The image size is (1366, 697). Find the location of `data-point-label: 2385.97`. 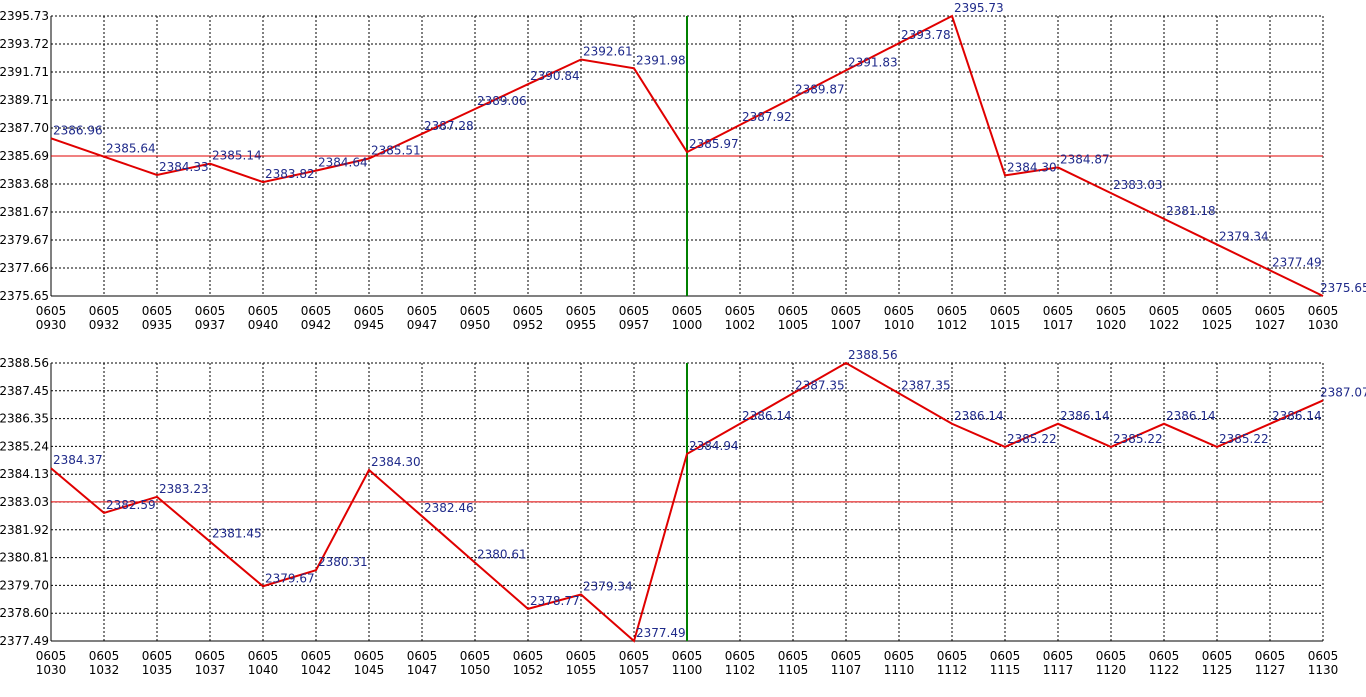

data-point-label: 2385.97 is located at coordinates (714, 144).